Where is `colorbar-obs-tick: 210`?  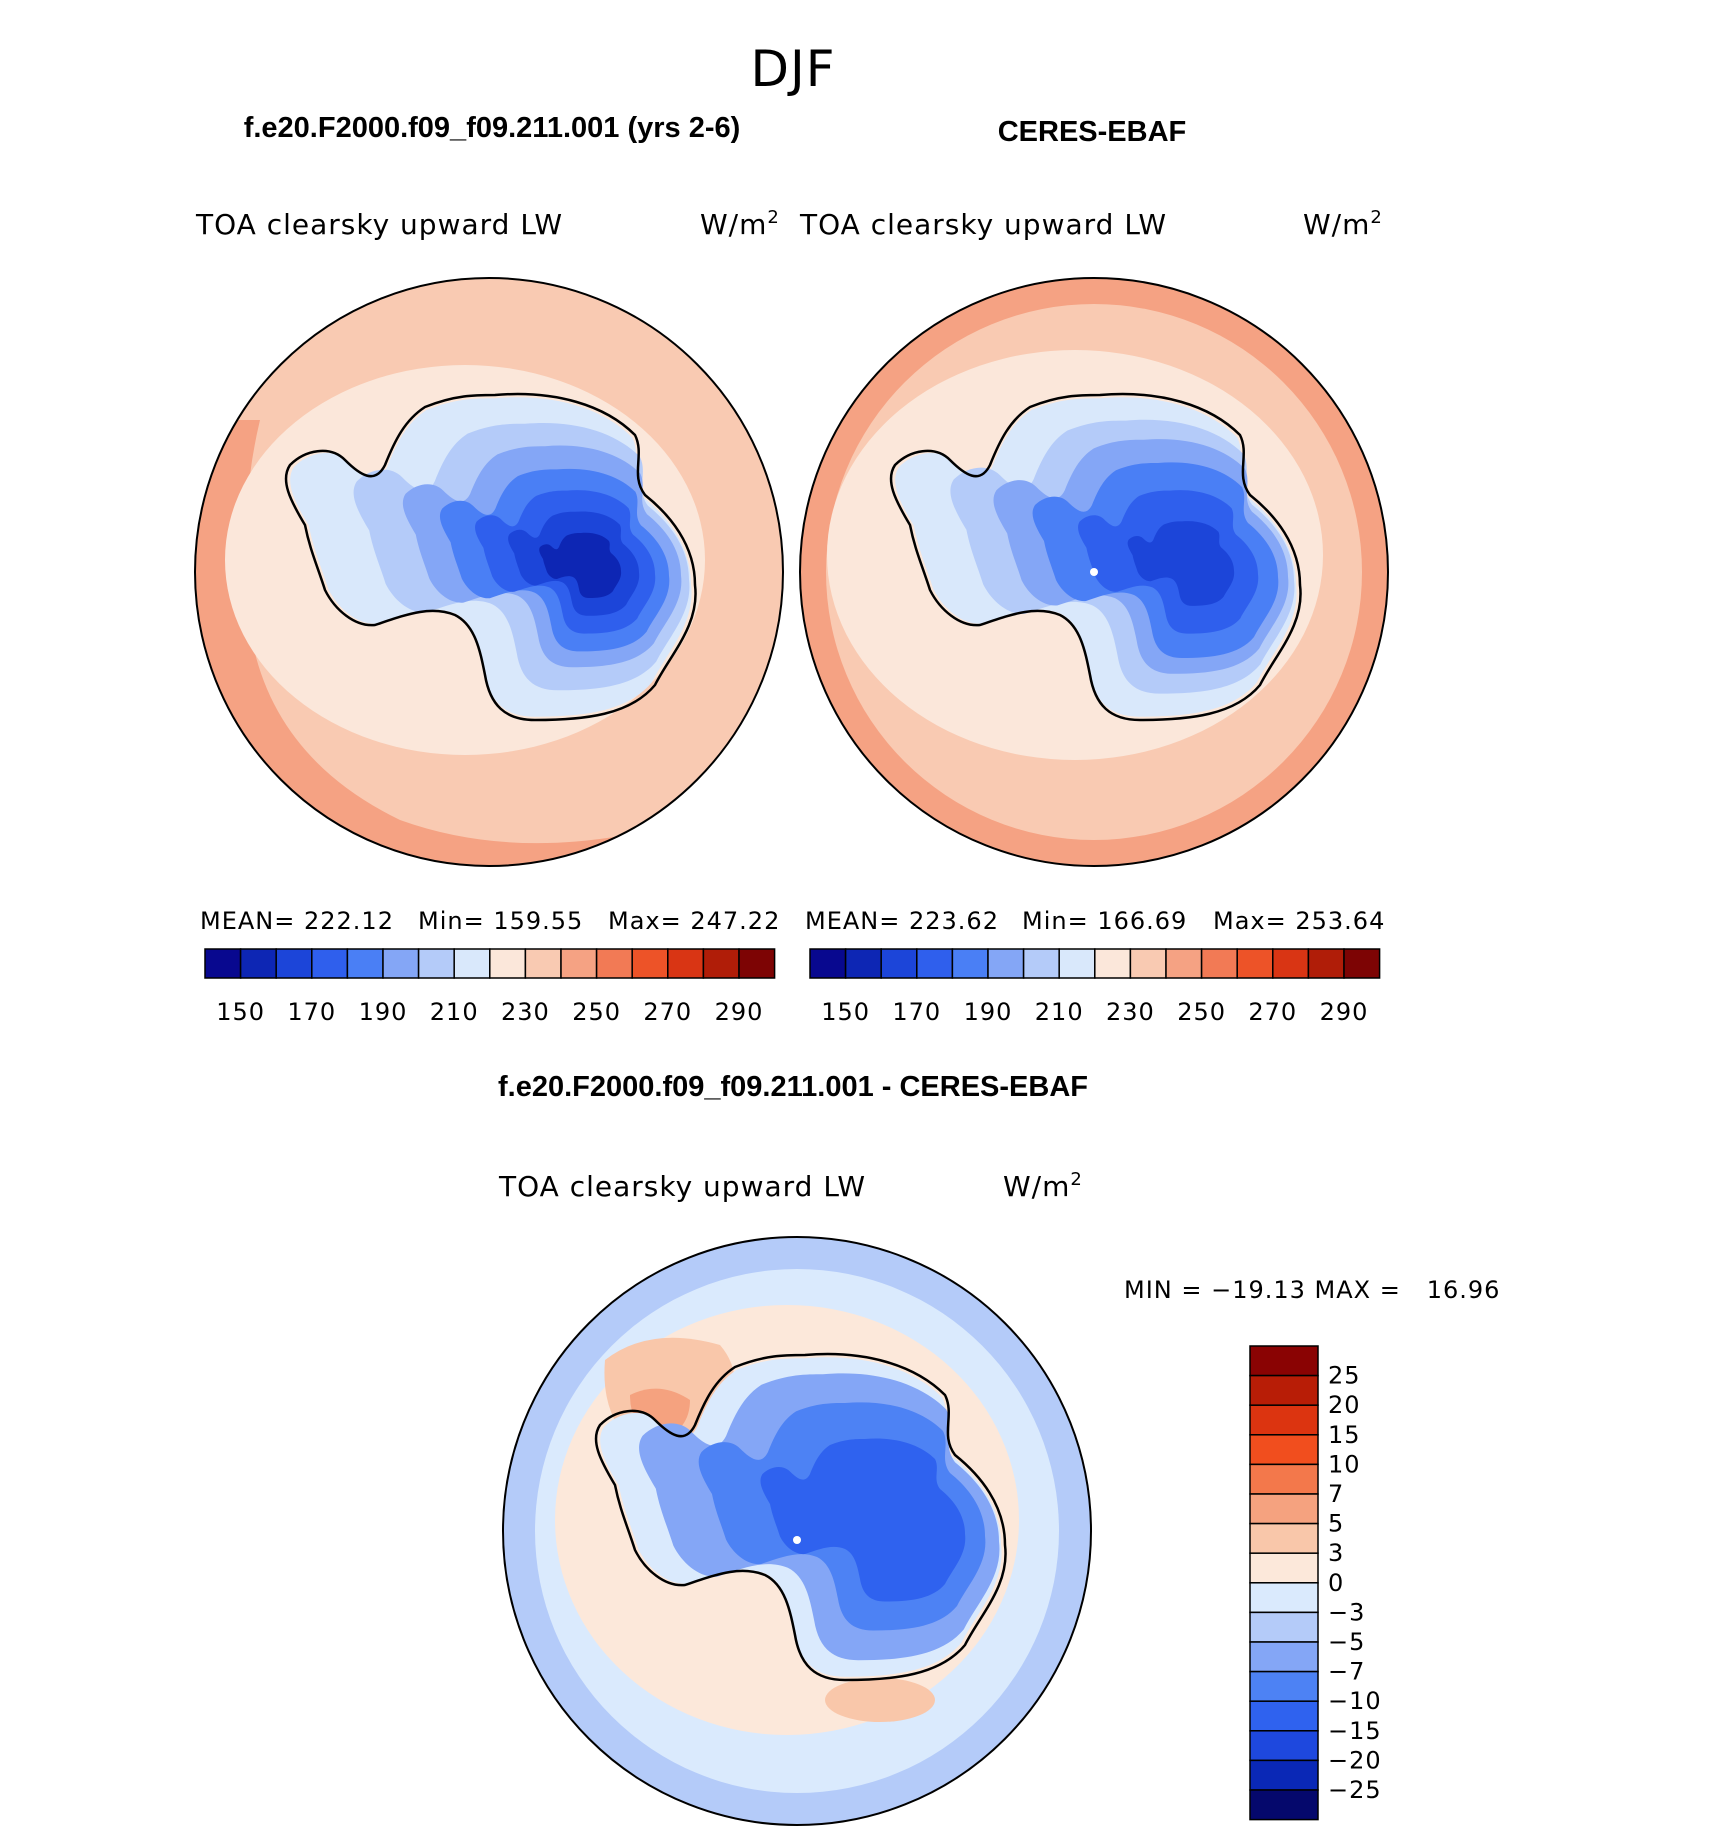
colorbar-obs-tick: 210 is located at coordinates (1059, 1012).